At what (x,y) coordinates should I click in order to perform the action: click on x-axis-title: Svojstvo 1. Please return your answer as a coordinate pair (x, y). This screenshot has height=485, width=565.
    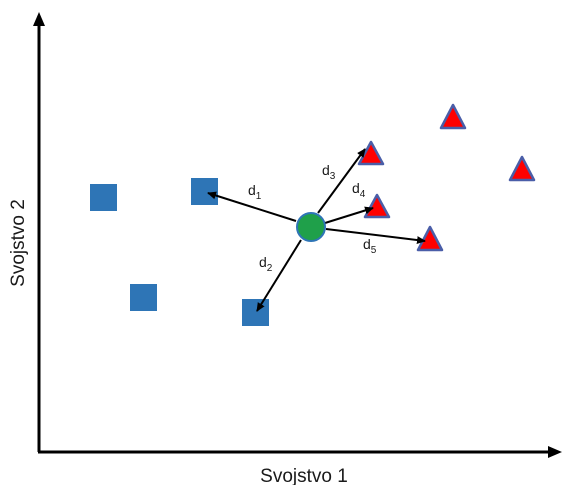
    Looking at the image, I should click on (304, 475).